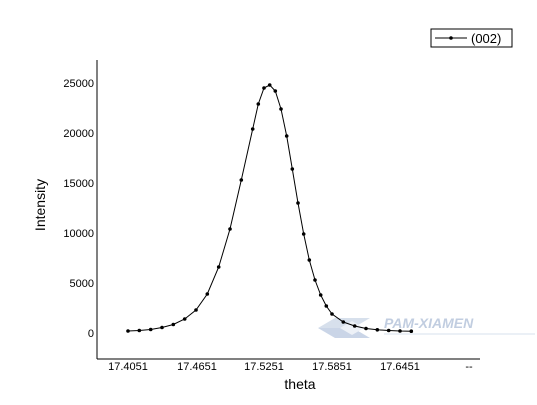  Describe the element at coordinates (78, 84) in the screenshot. I see `y-tick-label-25000: 25000` at that location.